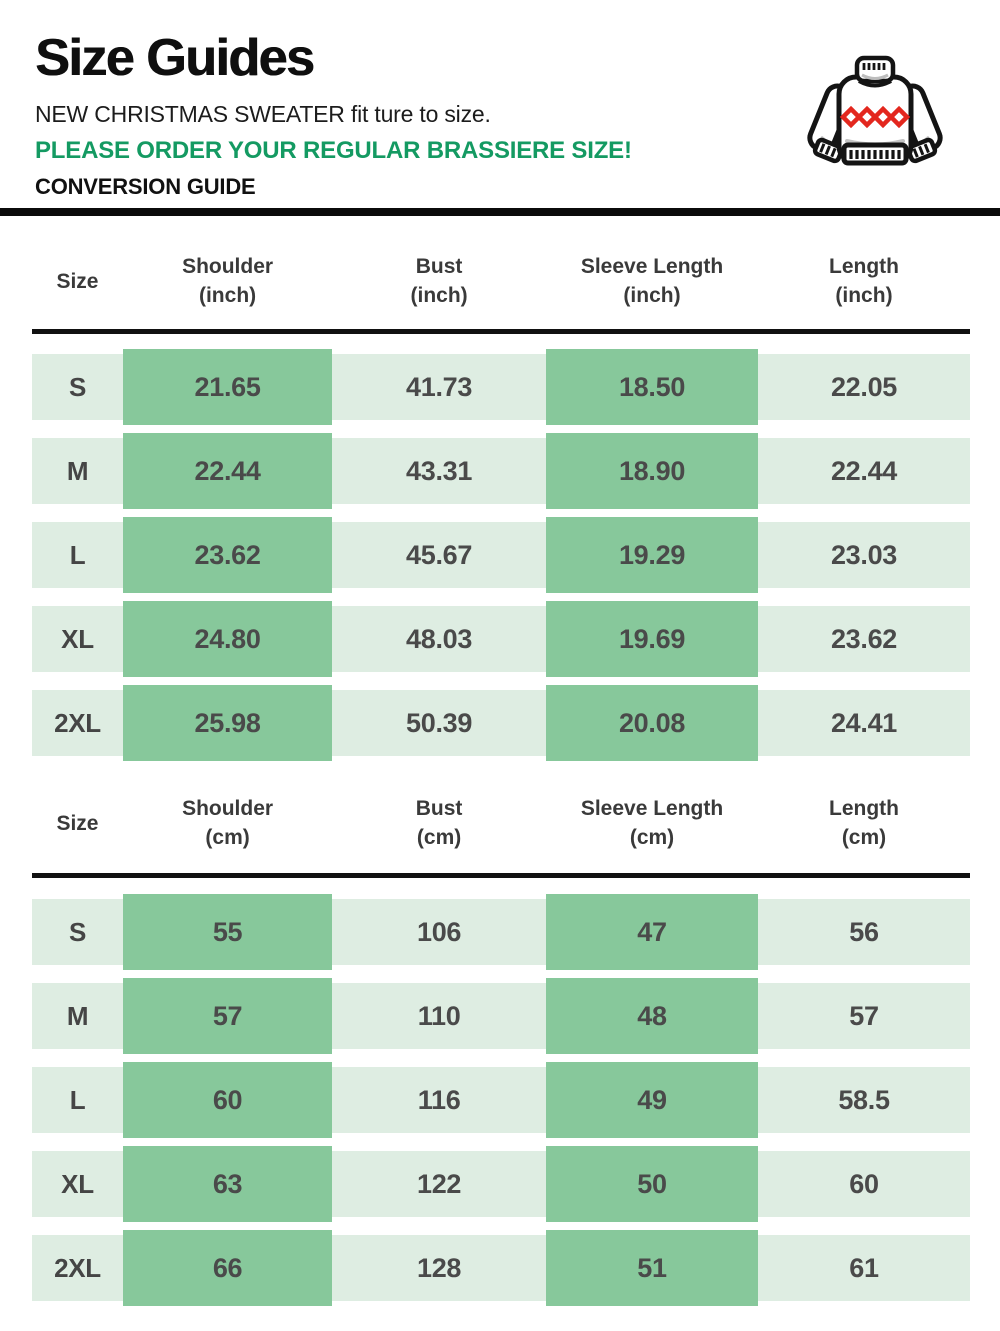 The image size is (1000, 1331). What do you see at coordinates (864, 470) in the screenshot?
I see `length-cell: 22.44` at bounding box center [864, 470].